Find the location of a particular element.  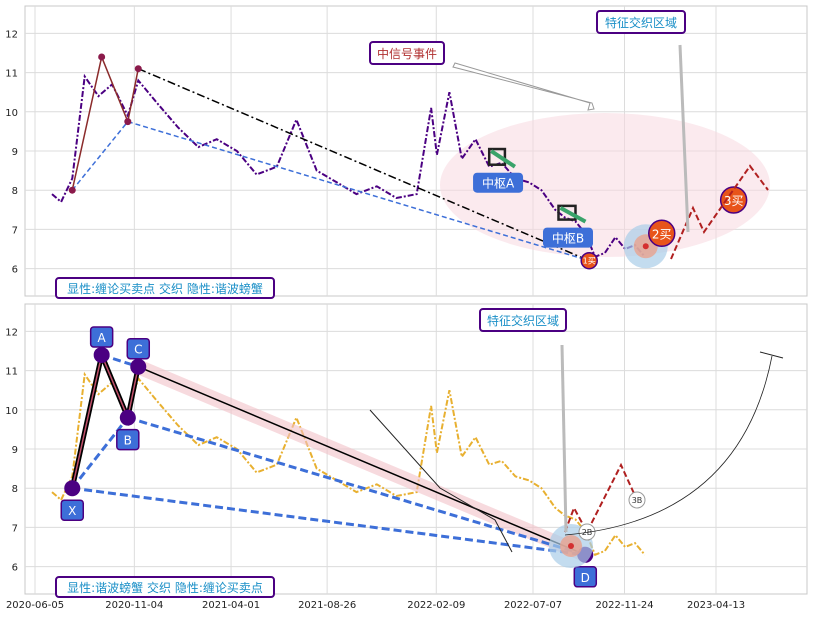

signal-event-label: 中信号事件 is located at coordinates (407, 53).